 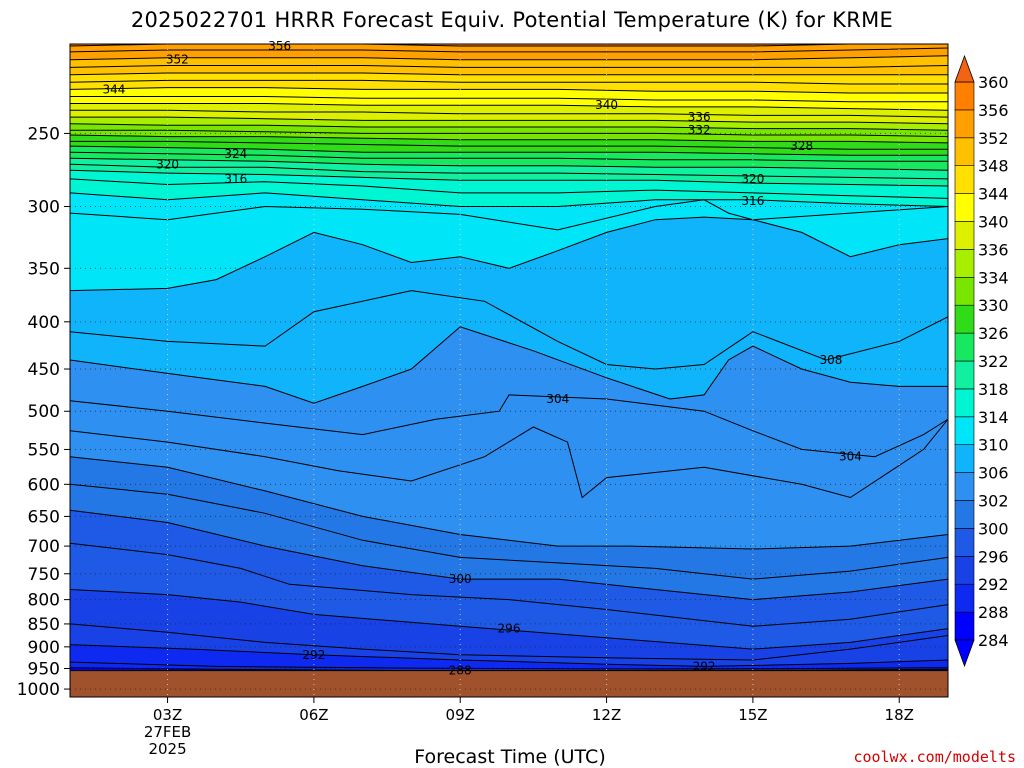 I want to click on colorbar-label-360: 360, so click(x=993, y=82).